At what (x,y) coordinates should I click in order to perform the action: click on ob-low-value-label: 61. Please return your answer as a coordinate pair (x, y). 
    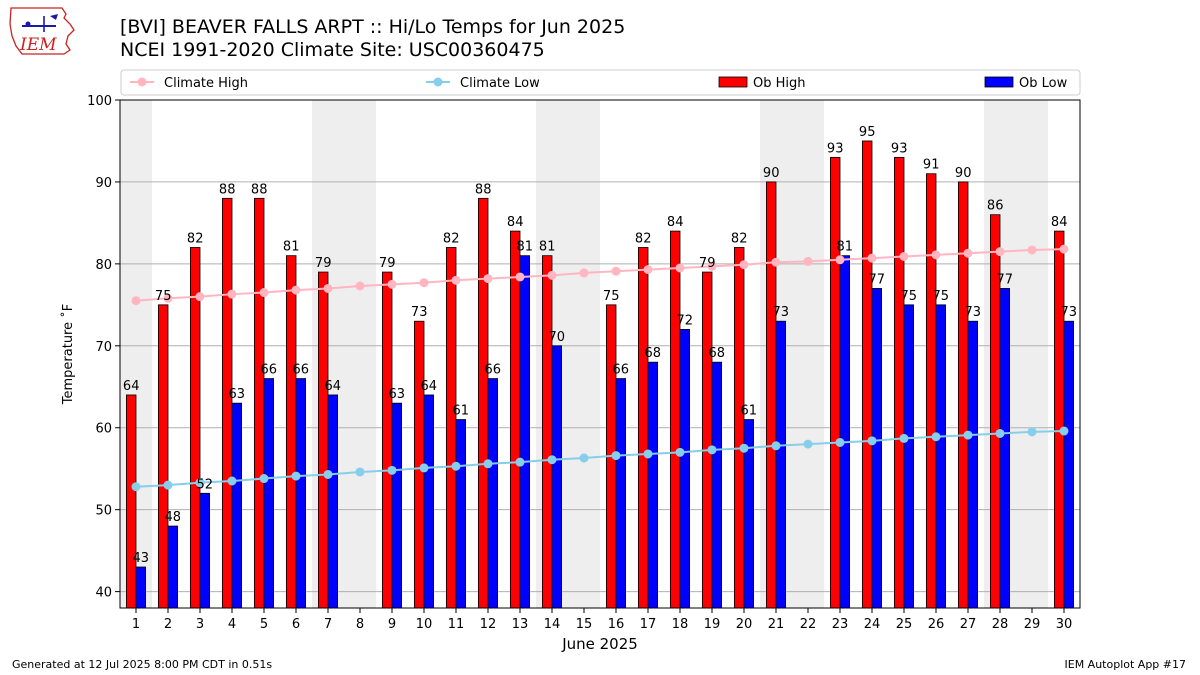
    Looking at the image, I should click on (749, 411).